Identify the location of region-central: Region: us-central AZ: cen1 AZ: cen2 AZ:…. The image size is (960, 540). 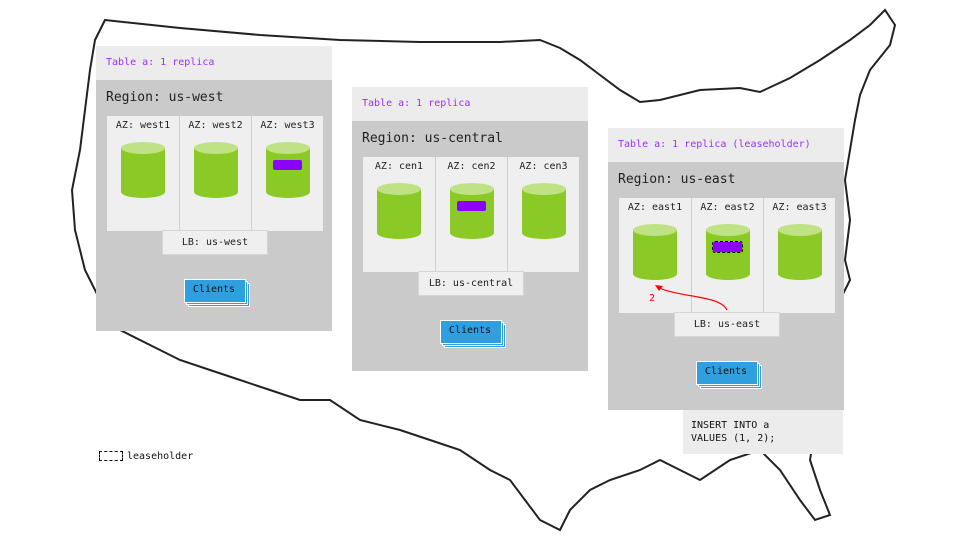
(470, 246).